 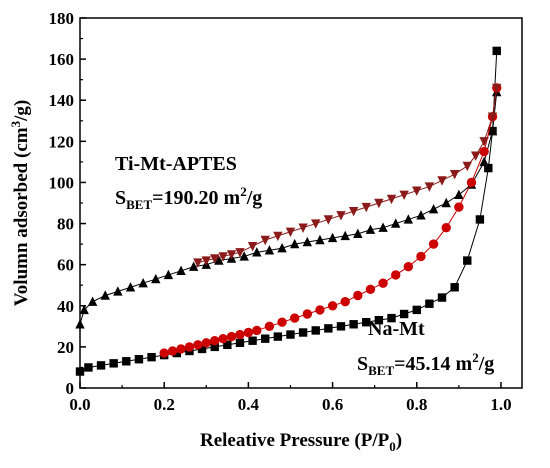 What do you see at coordinates (416, 404) in the screenshot?
I see `x-tick-label: 0.8` at bounding box center [416, 404].